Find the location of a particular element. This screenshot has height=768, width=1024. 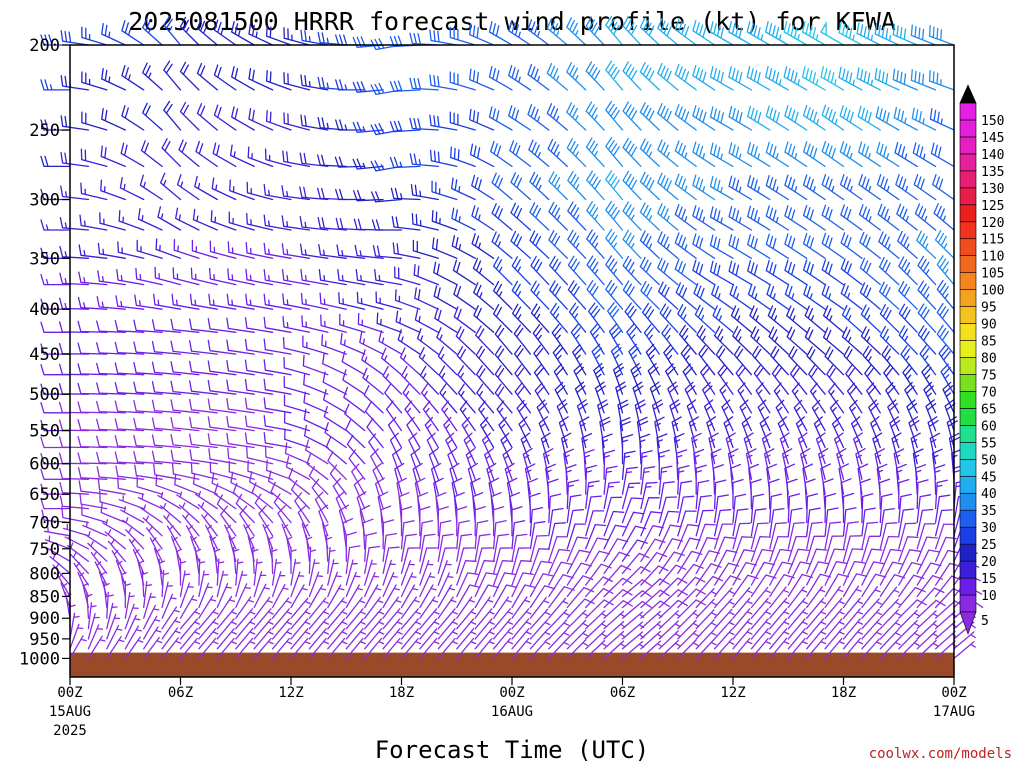

colorbar-bottom-arrow is located at coordinates (968, 623).